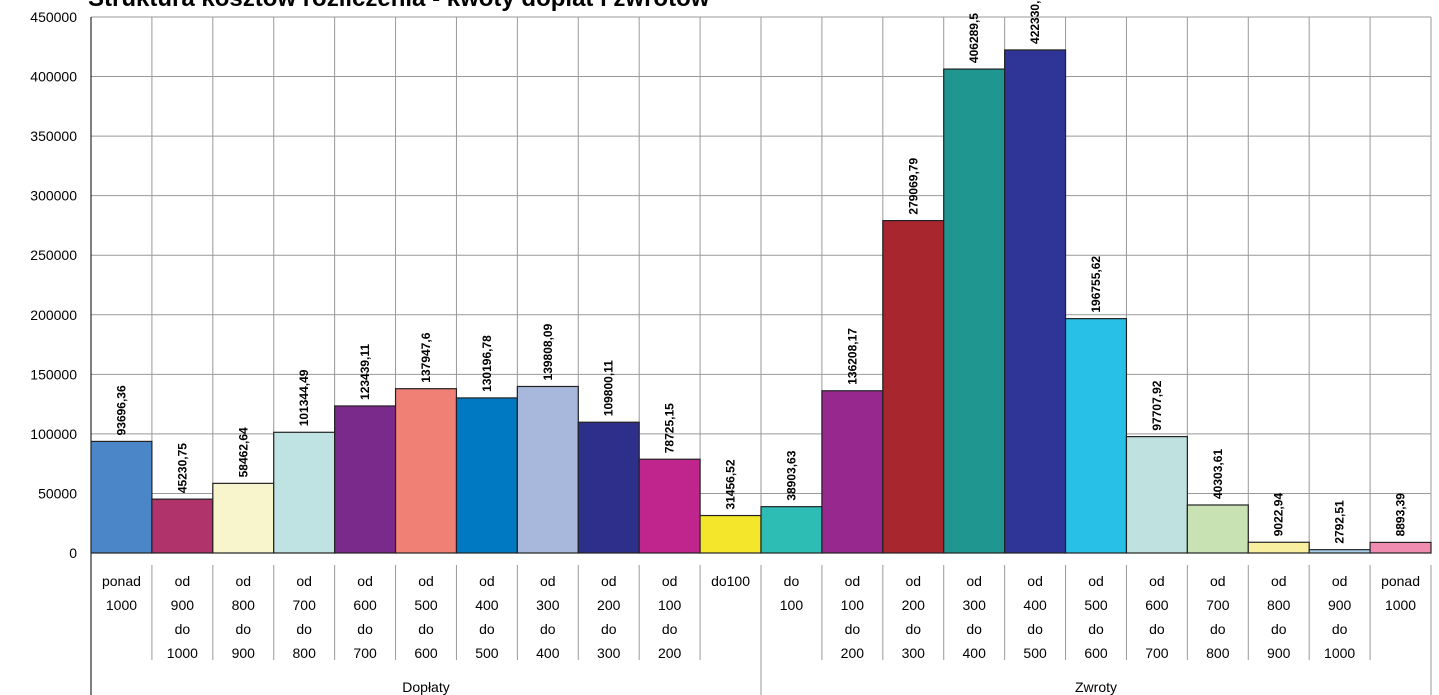  Describe the element at coordinates (974, 38) in the screenshot. I see `value-label: 406289,5` at that location.